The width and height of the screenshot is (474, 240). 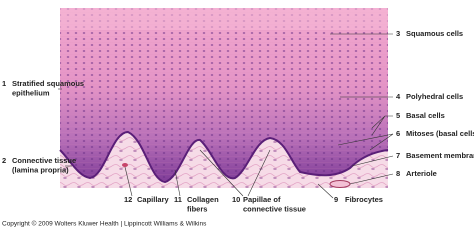 What do you see at coordinates (440, 155) in the screenshot?
I see `label-text: Basement membrane` at bounding box center [440, 155].